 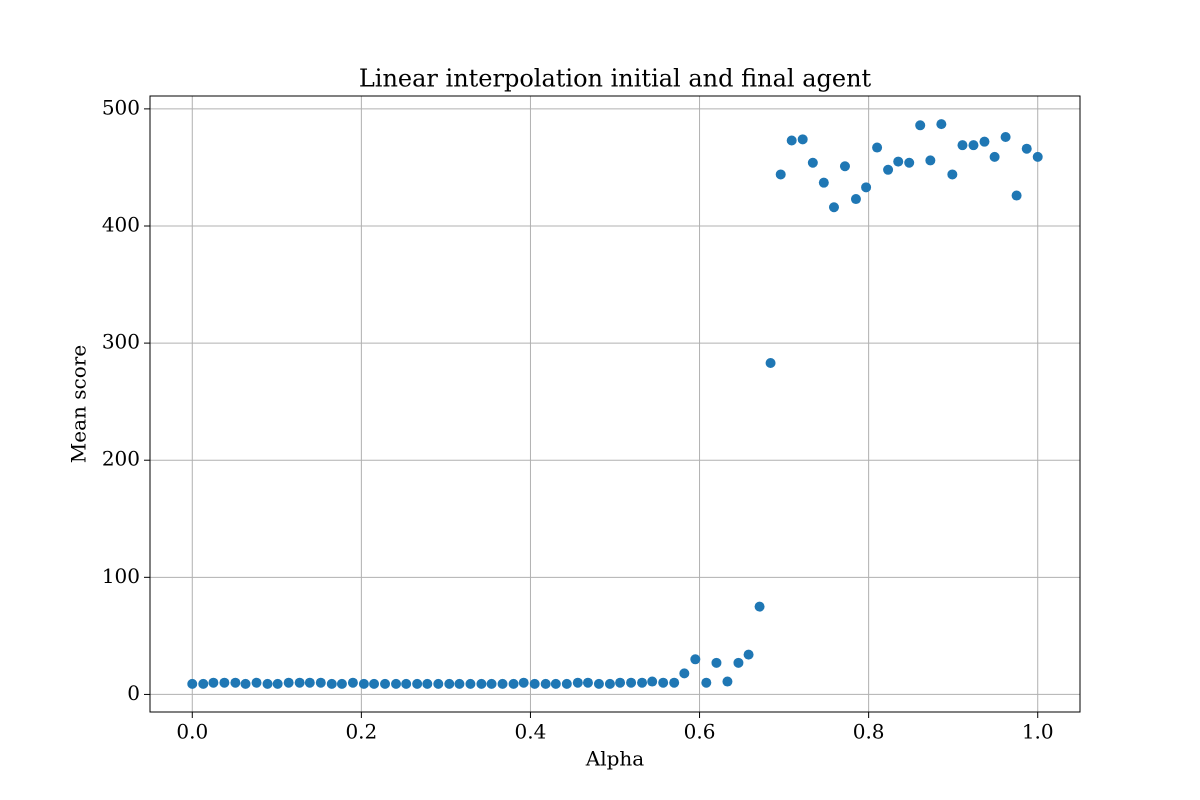 What do you see at coordinates (700, 732) in the screenshot?
I see `x-tick-label: 0.6` at bounding box center [700, 732].